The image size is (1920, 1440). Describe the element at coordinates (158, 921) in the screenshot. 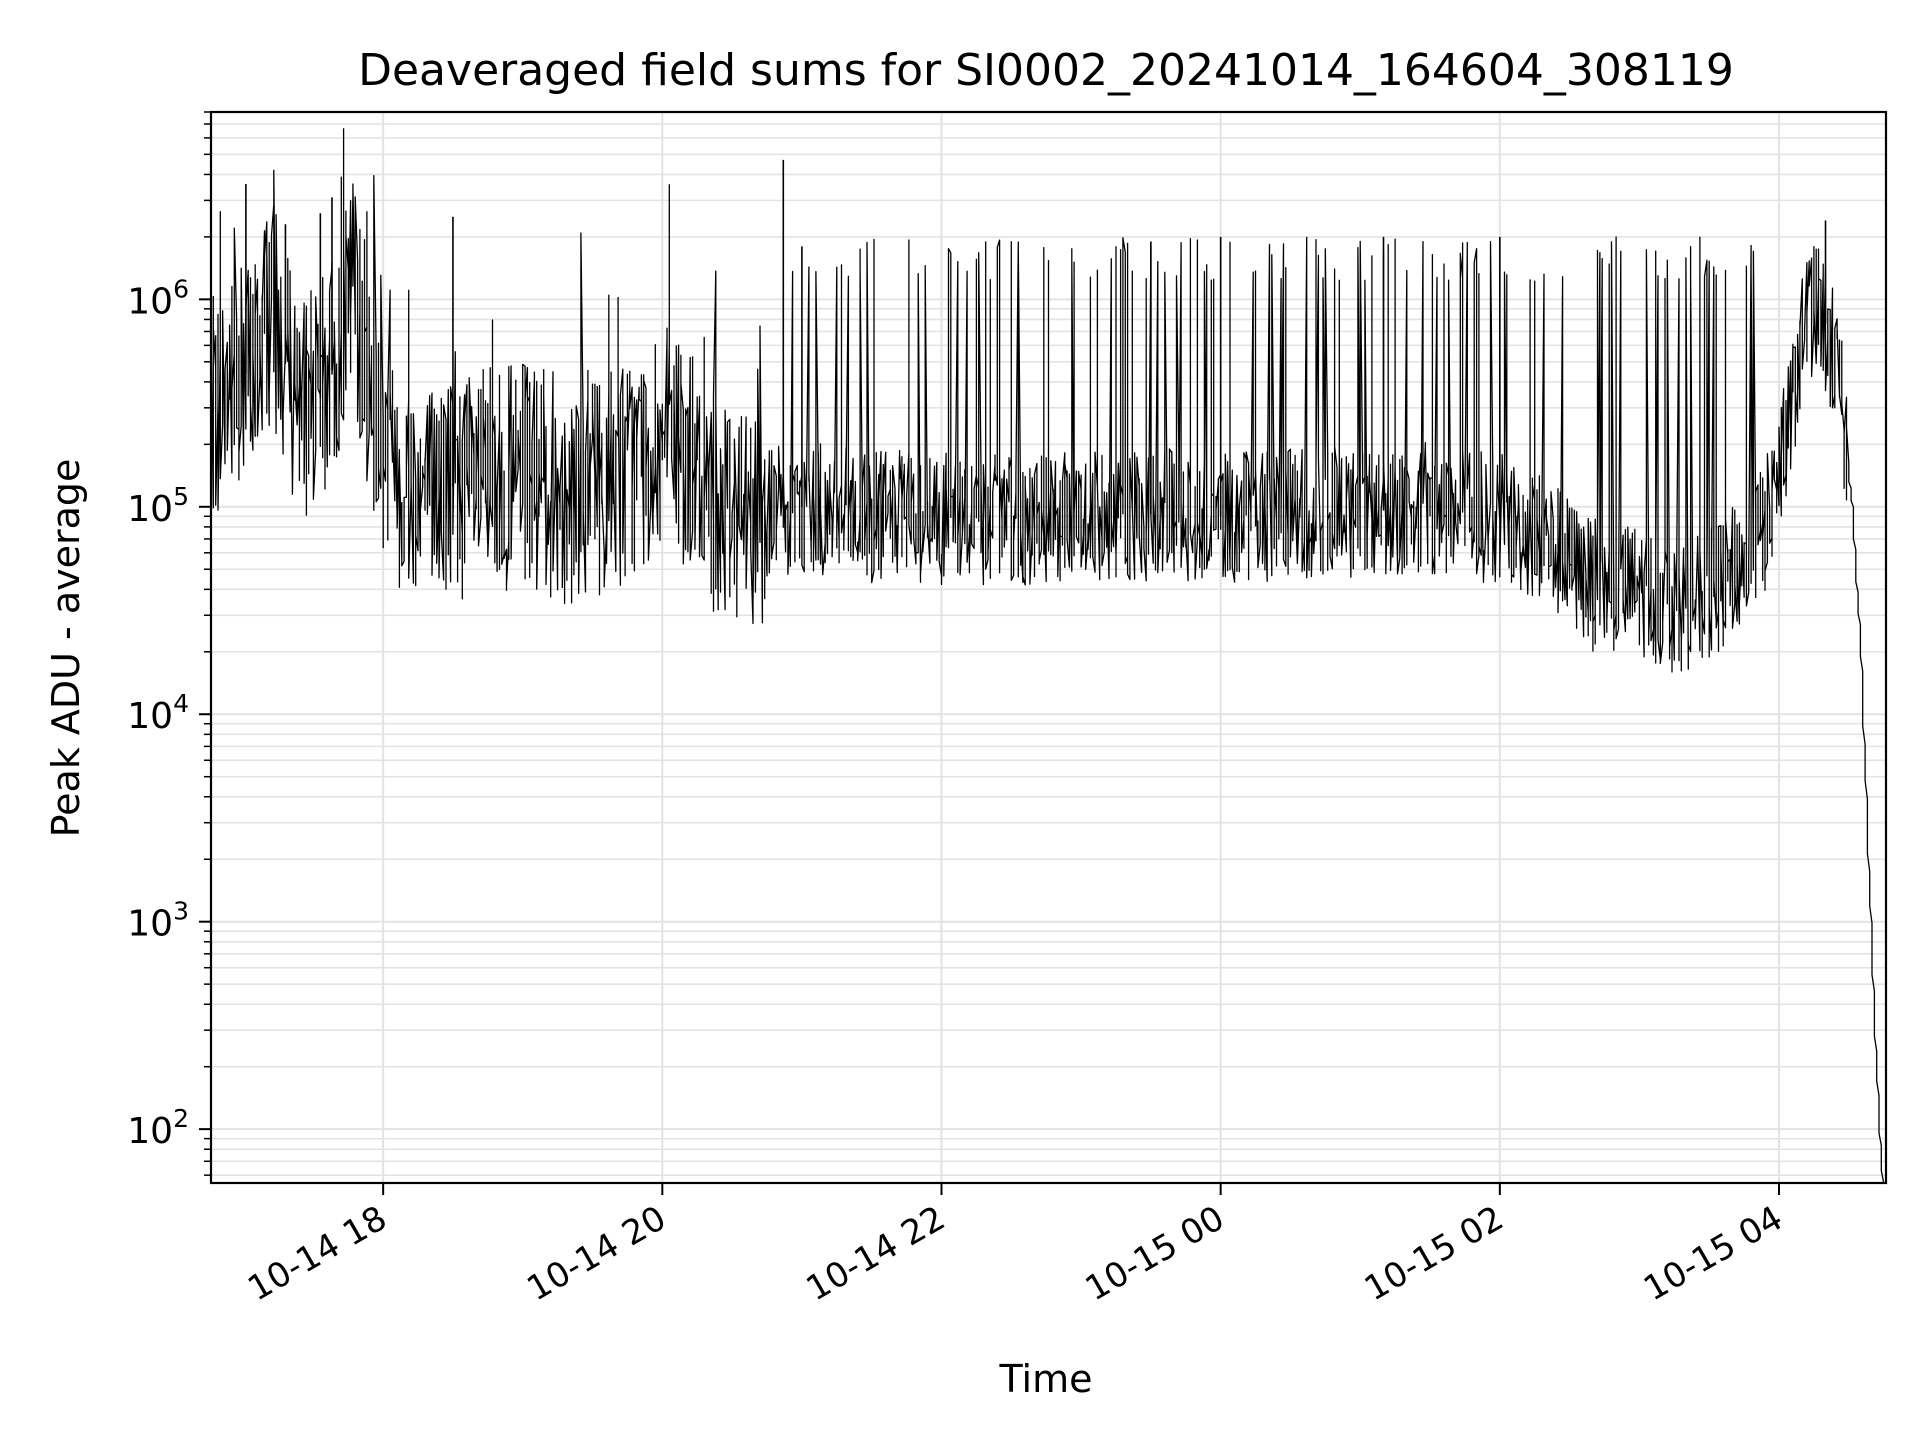

I see `y-tick-label: 10³` at that location.